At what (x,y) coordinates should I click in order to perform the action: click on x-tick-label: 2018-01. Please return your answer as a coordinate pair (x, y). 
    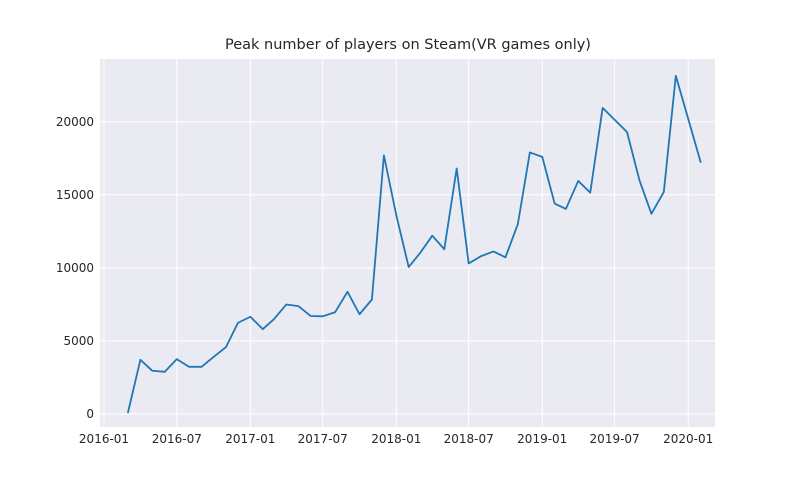
    Looking at the image, I should click on (396, 439).